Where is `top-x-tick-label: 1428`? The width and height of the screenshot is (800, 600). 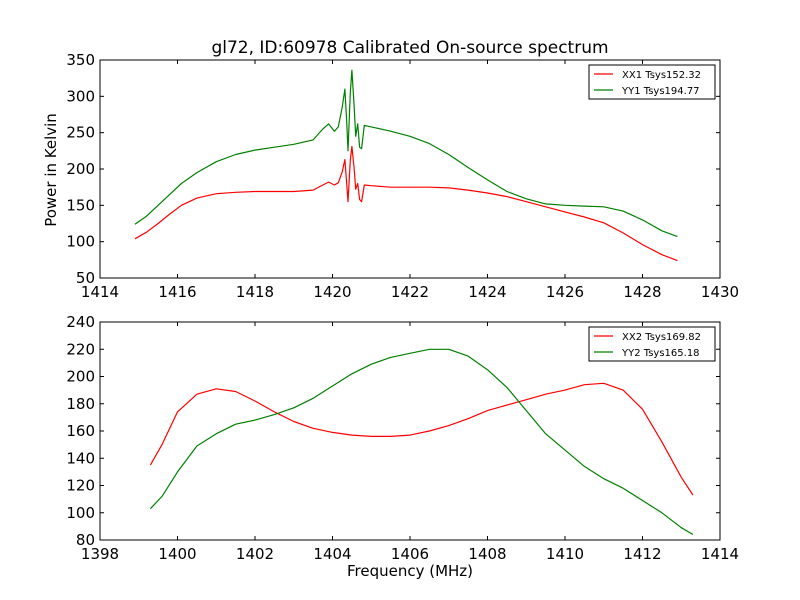 top-x-tick-label: 1428 is located at coordinates (642, 292).